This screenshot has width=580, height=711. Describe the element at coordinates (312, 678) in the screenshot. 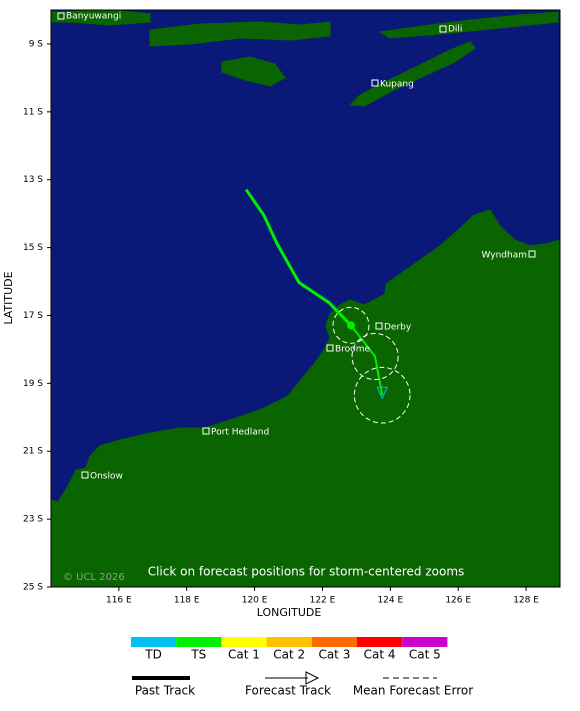

I see `forecast-arrow` at that location.